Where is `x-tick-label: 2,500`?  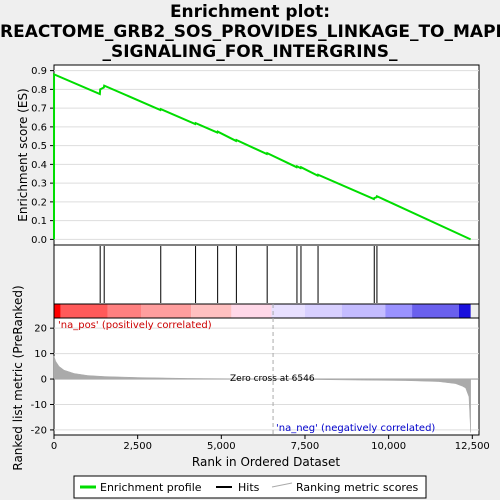
x-tick-label: 2,500 is located at coordinates (137, 446).